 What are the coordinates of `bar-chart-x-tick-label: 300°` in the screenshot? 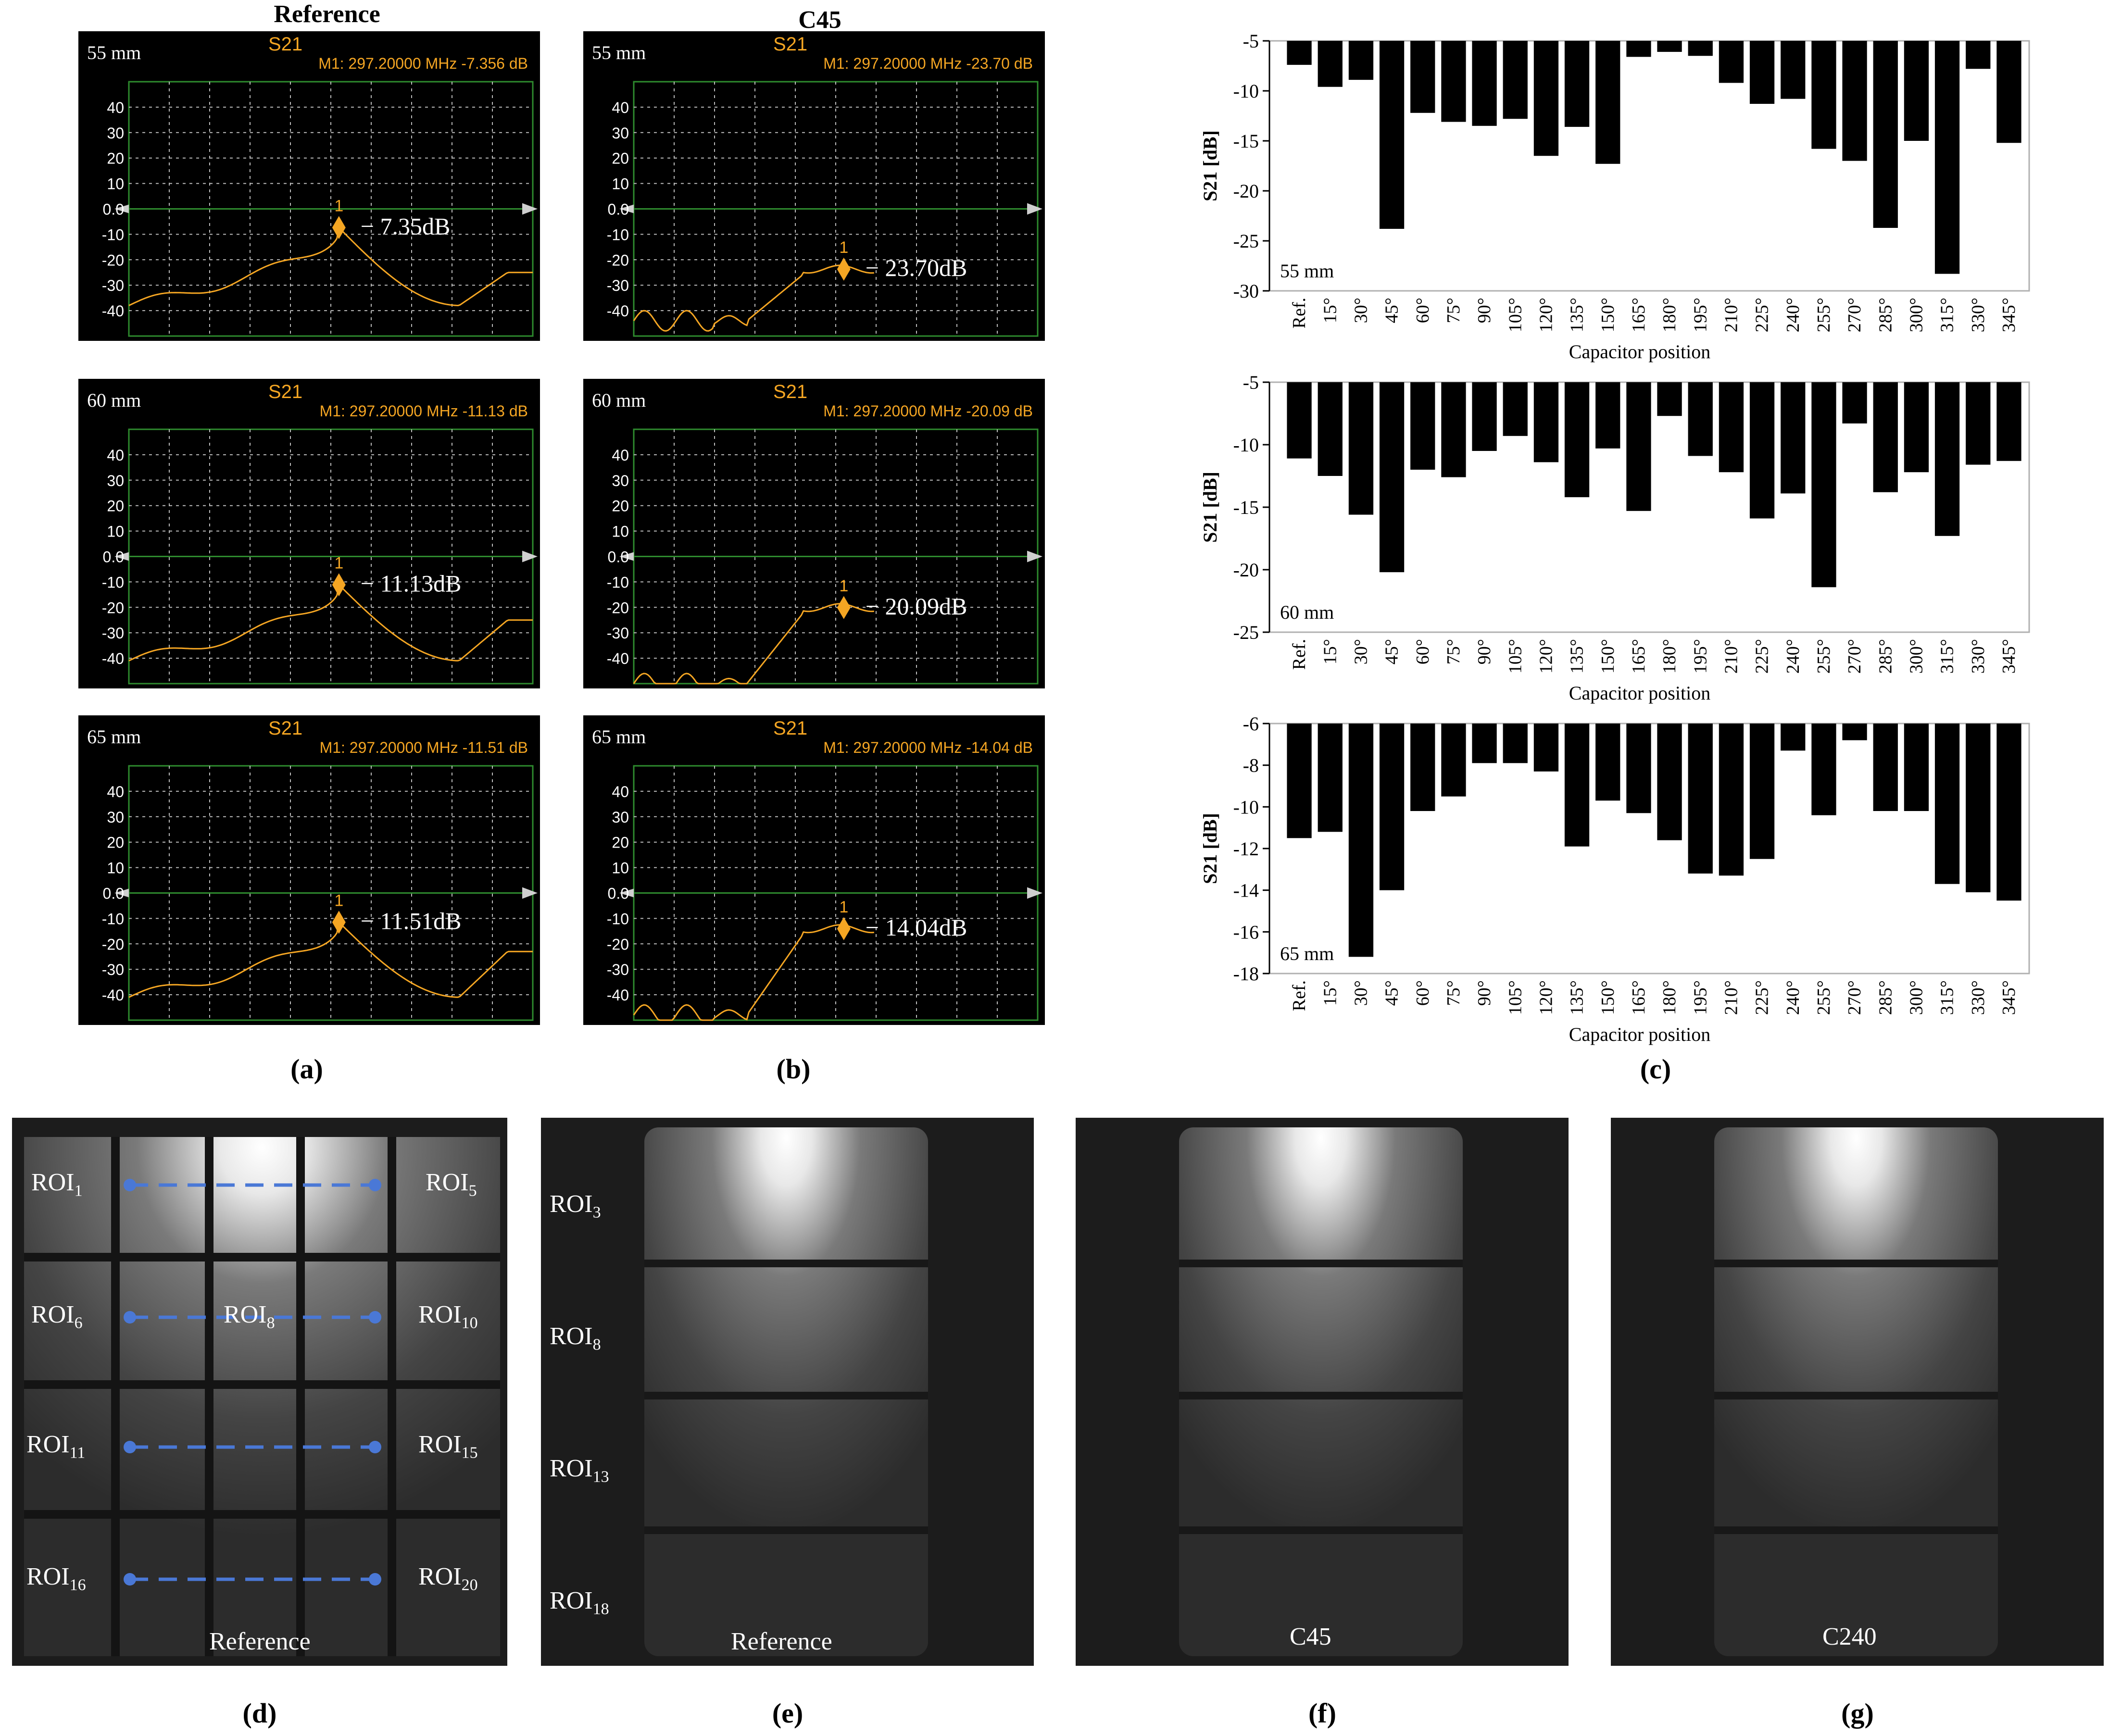 It's located at (1916, 315).